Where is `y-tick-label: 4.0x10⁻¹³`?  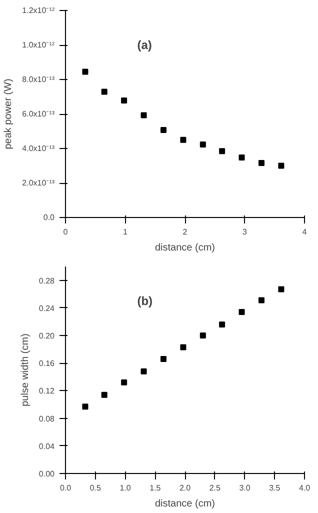 y-tick-label: 4.0x10⁻¹³ is located at coordinates (38, 148).